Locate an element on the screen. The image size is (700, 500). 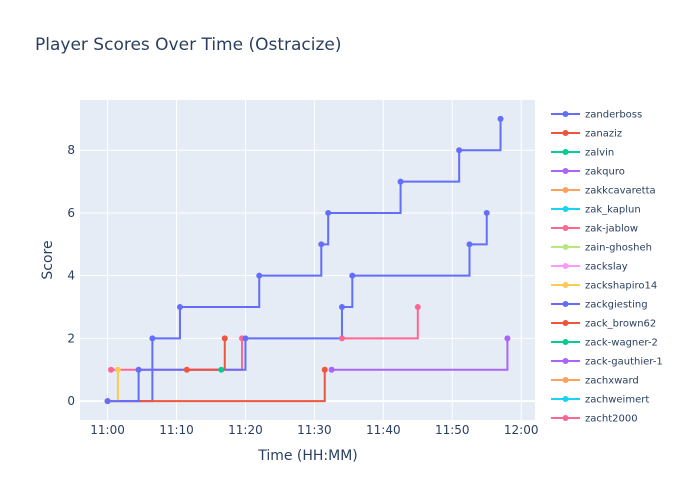
legend-item-zak_kaplun: zak_kaplun is located at coordinates (596, 210).